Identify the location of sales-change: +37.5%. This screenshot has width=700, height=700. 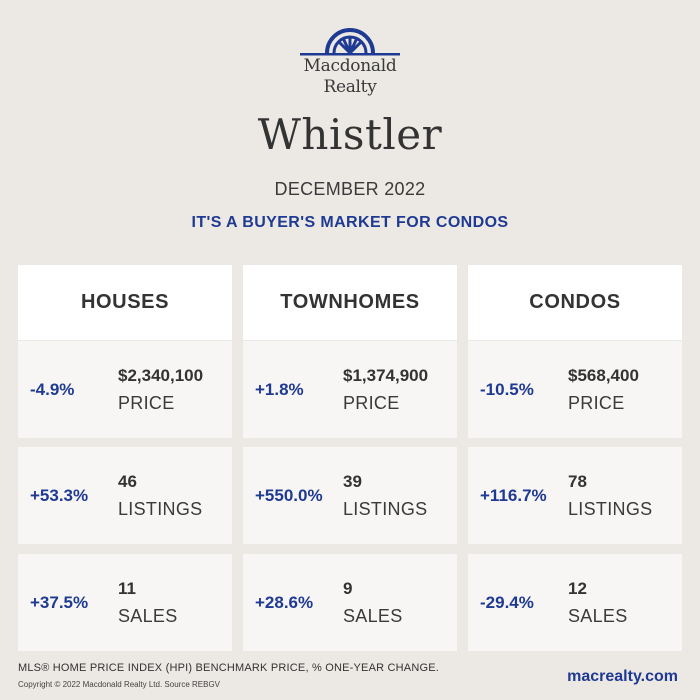
(59, 602).